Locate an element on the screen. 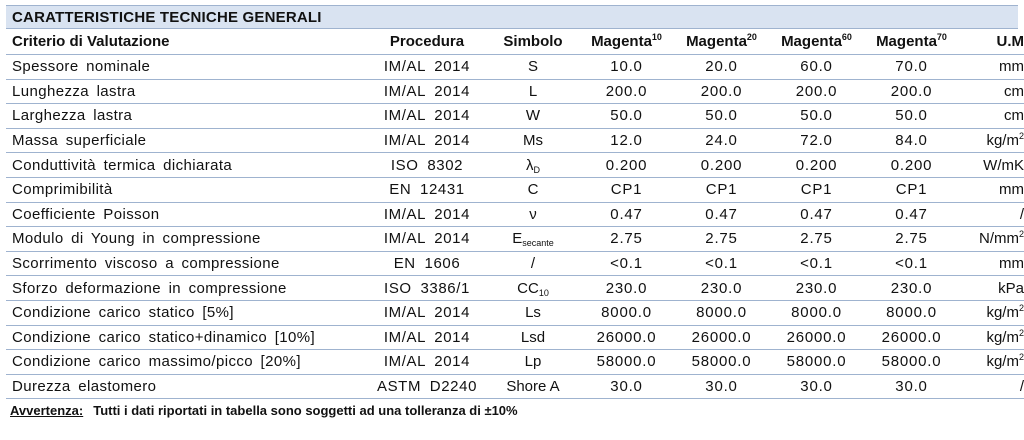  table-row: Comprimibilità EN 12431 C CP1 CP1 CP1 CP1 mm is located at coordinates (515, 190).